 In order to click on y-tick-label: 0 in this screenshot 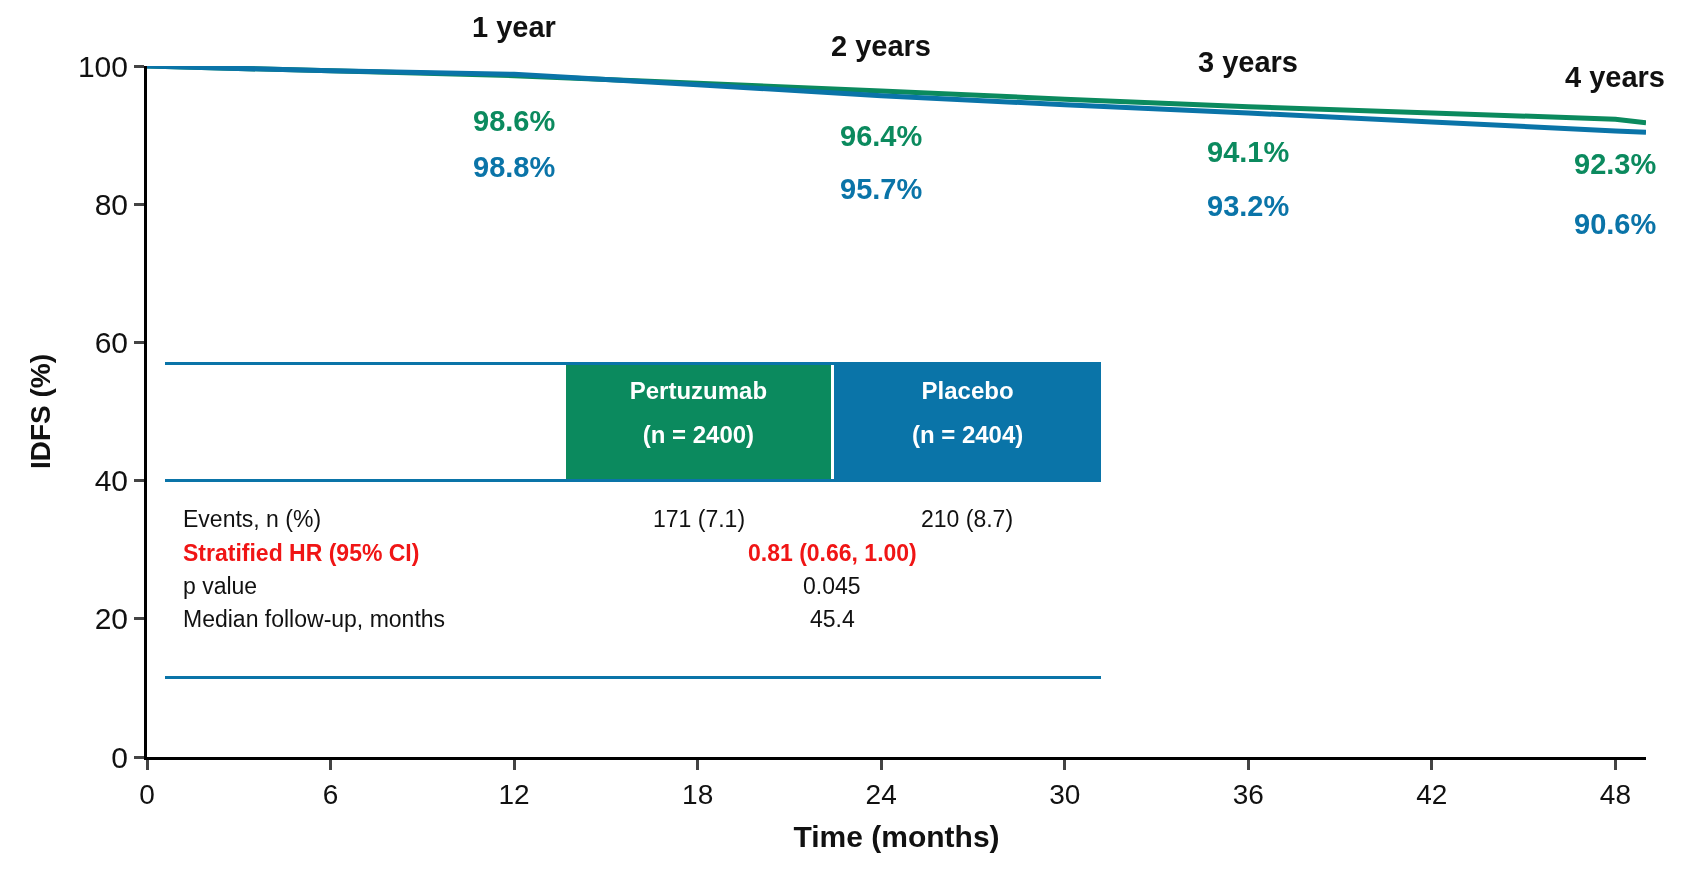, I will do `click(119, 757)`.